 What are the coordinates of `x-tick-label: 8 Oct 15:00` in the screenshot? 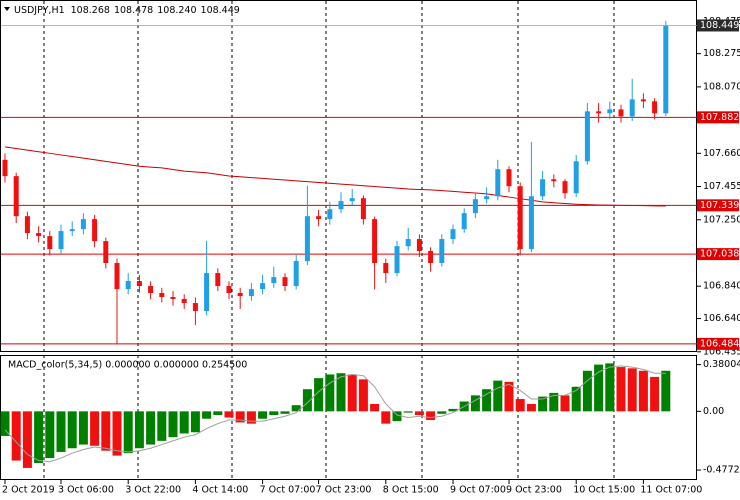 It's located at (411, 490).